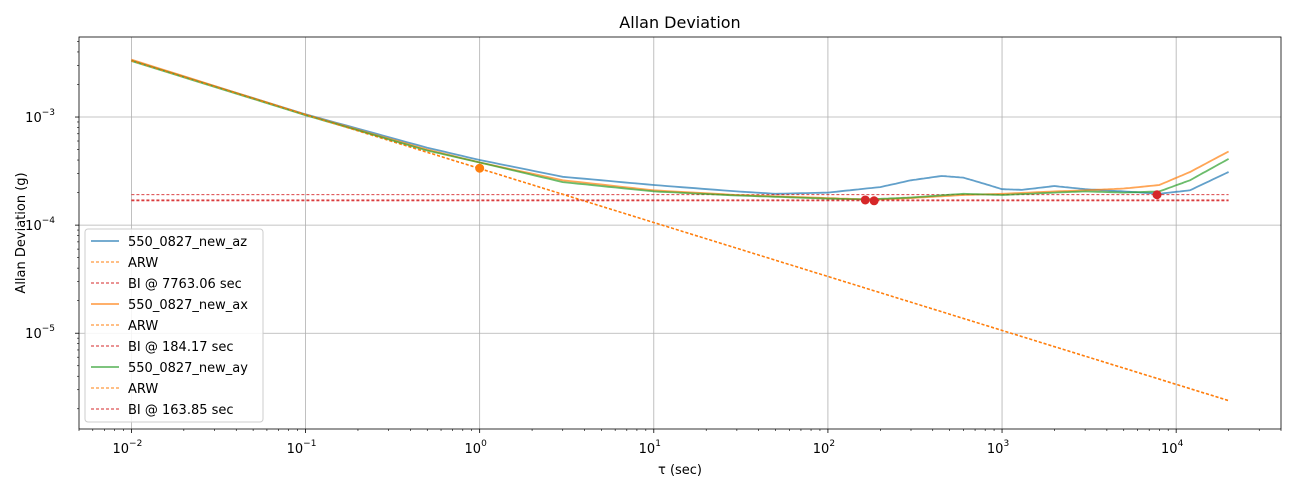  I want to click on x-tick-exponent: 0, so click(484, 444).